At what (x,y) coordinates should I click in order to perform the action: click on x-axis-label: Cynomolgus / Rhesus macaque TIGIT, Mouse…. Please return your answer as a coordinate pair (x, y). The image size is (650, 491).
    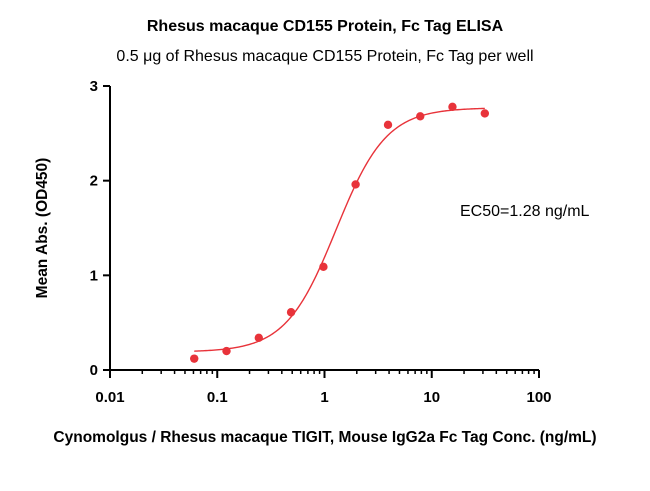
    Looking at the image, I should click on (324, 437).